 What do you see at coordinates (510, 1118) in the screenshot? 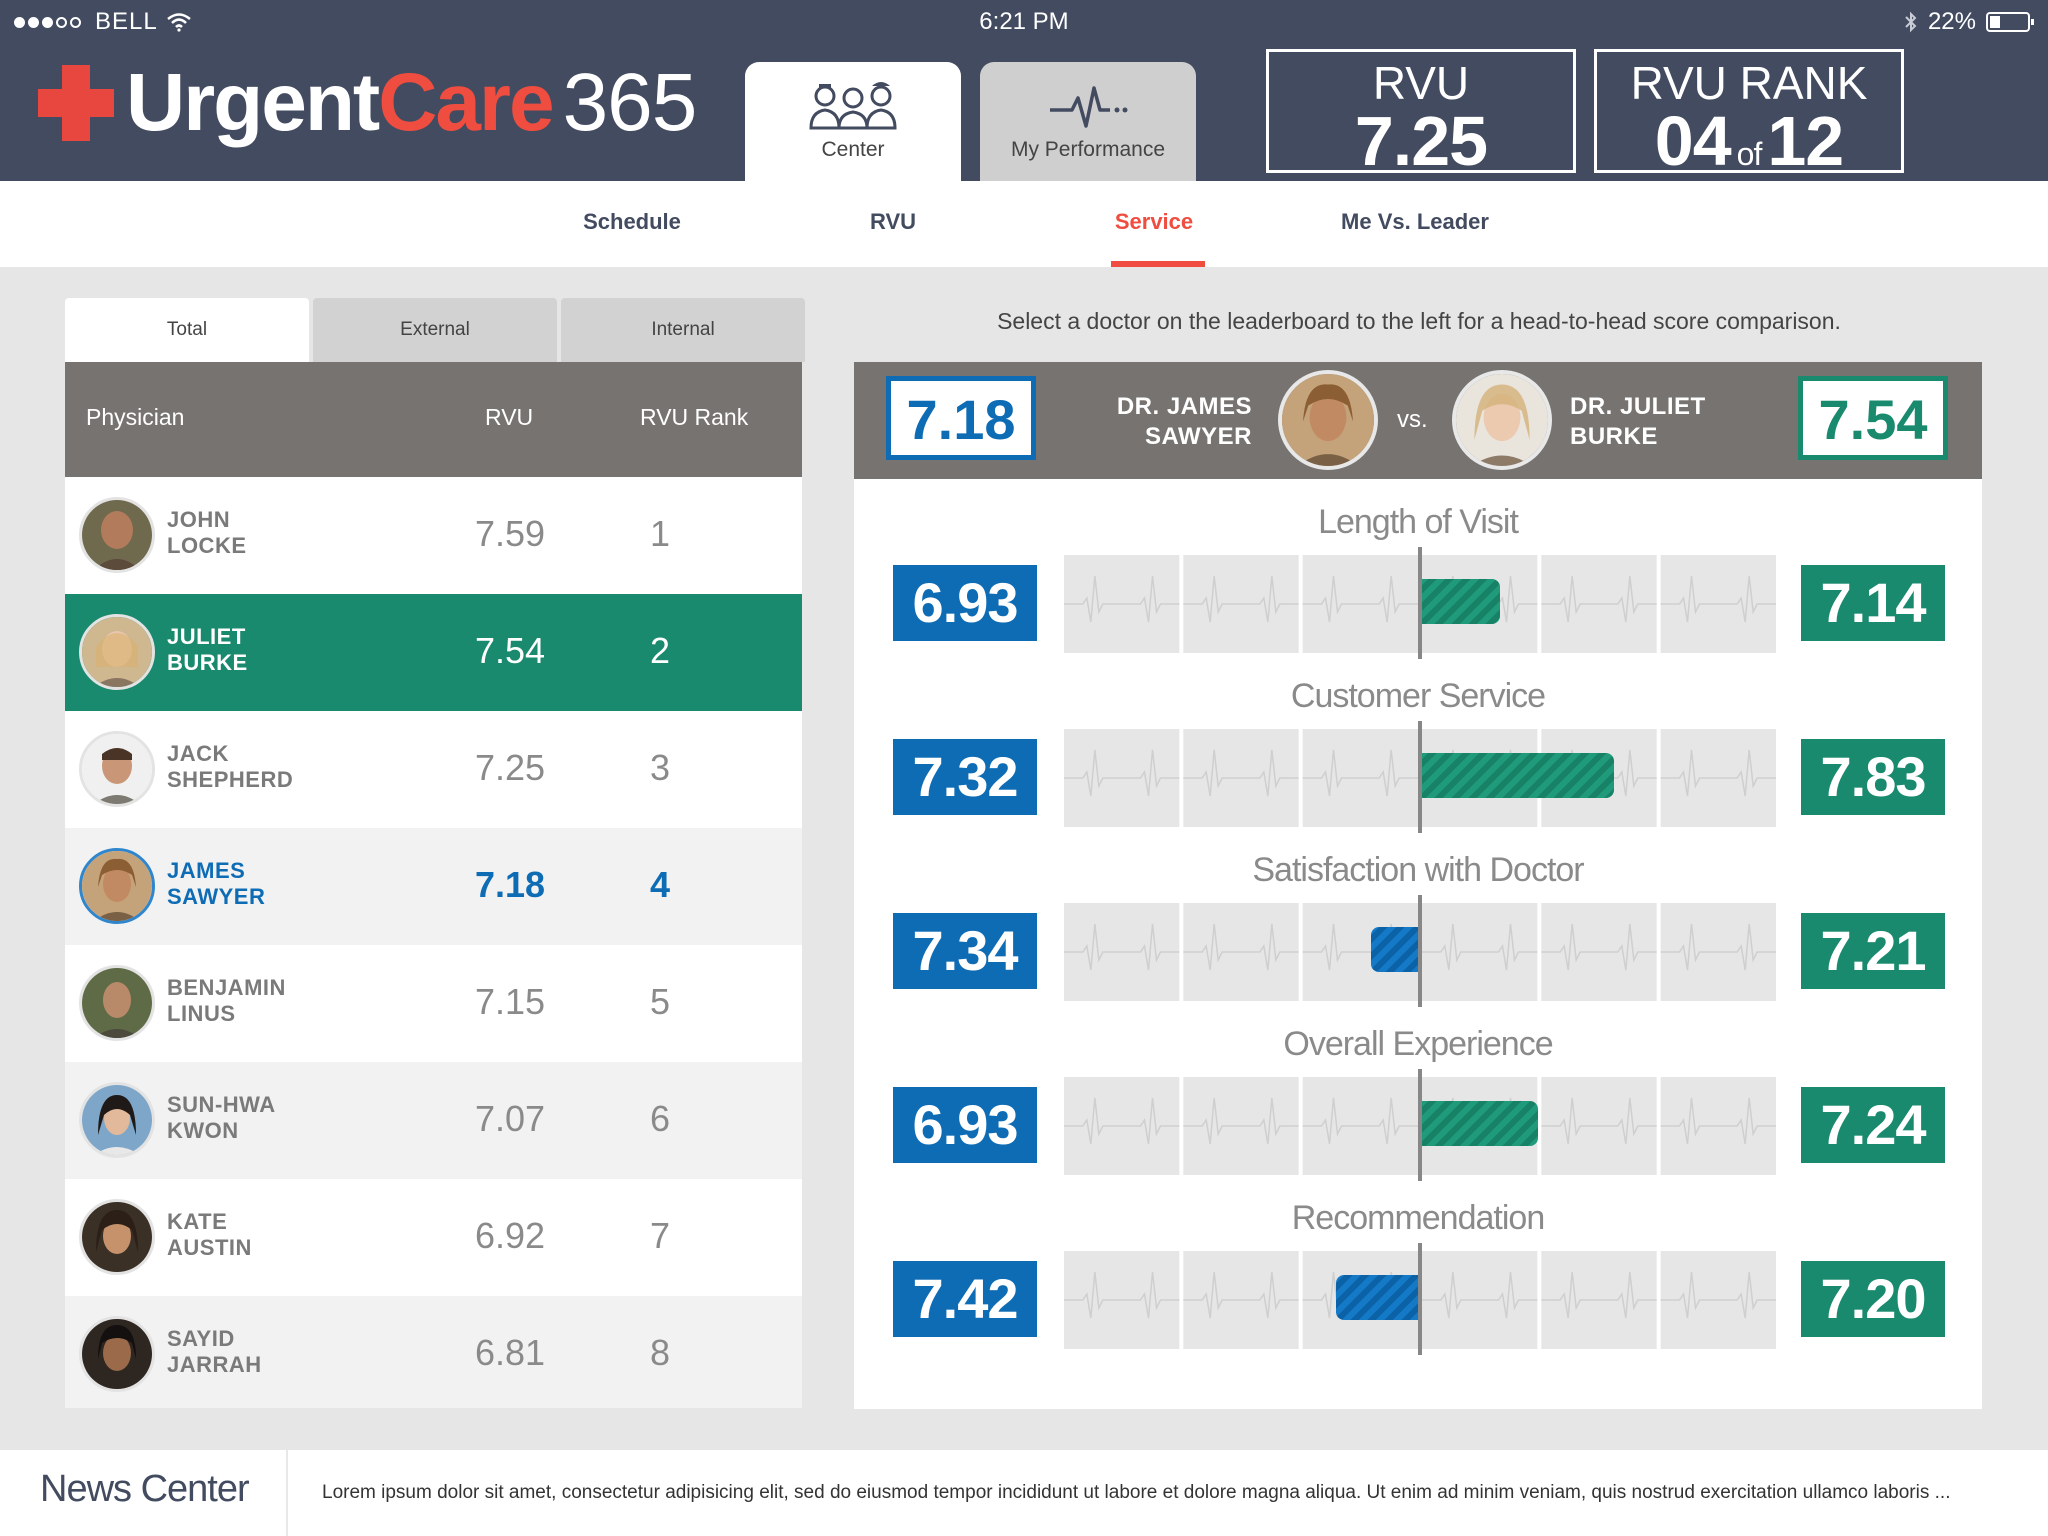
I see `physician-rvu: 7.07` at bounding box center [510, 1118].